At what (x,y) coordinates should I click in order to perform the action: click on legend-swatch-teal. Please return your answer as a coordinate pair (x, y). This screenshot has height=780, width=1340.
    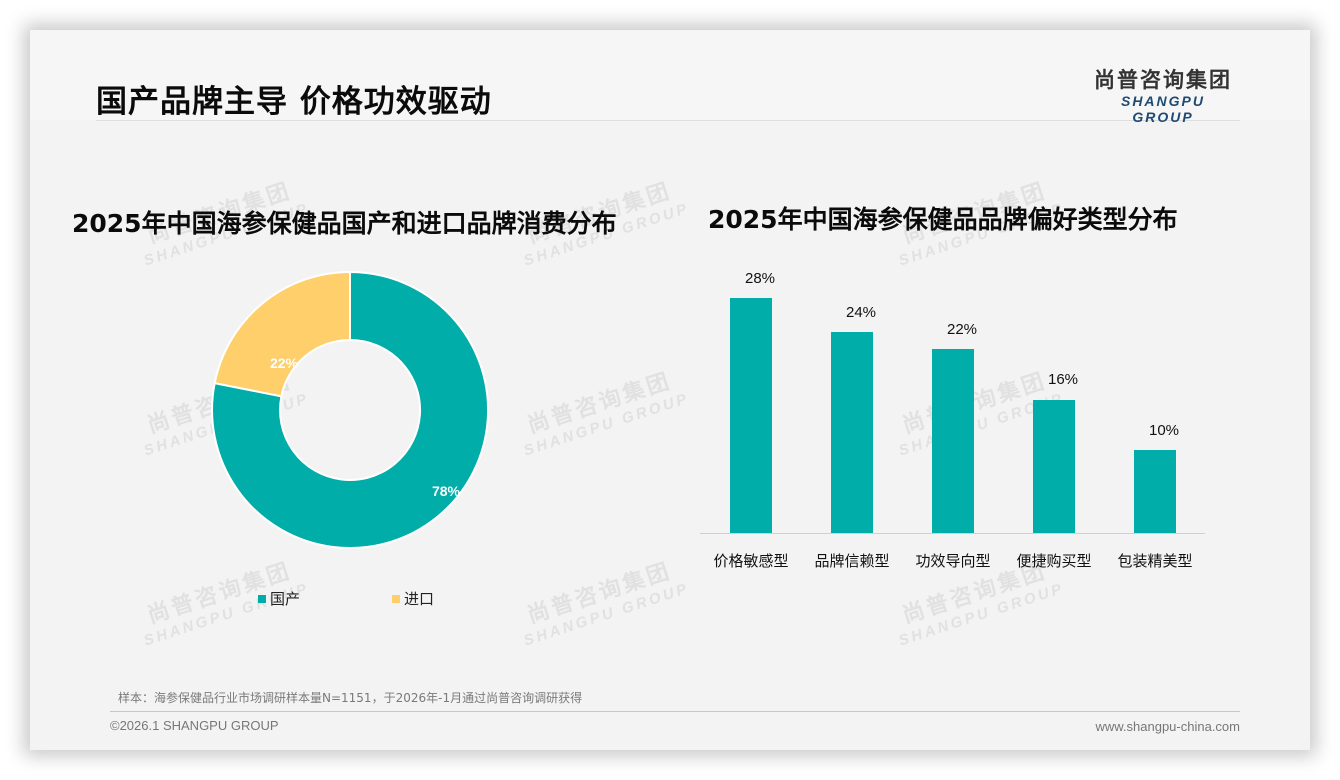
    Looking at the image, I should click on (262, 598).